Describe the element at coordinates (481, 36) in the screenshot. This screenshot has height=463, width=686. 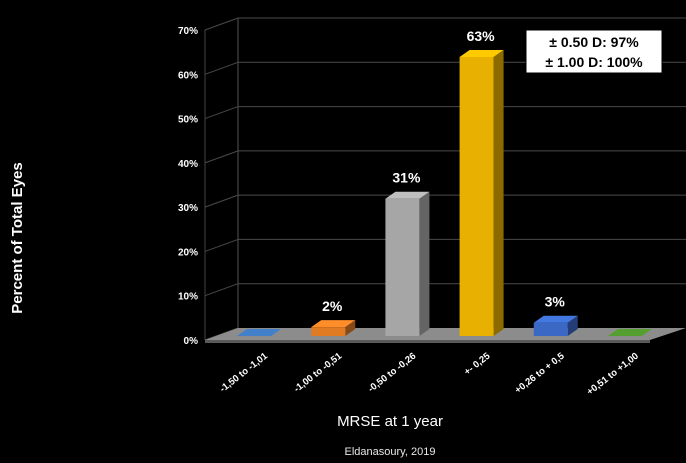
I see `data-label: 63%` at that location.